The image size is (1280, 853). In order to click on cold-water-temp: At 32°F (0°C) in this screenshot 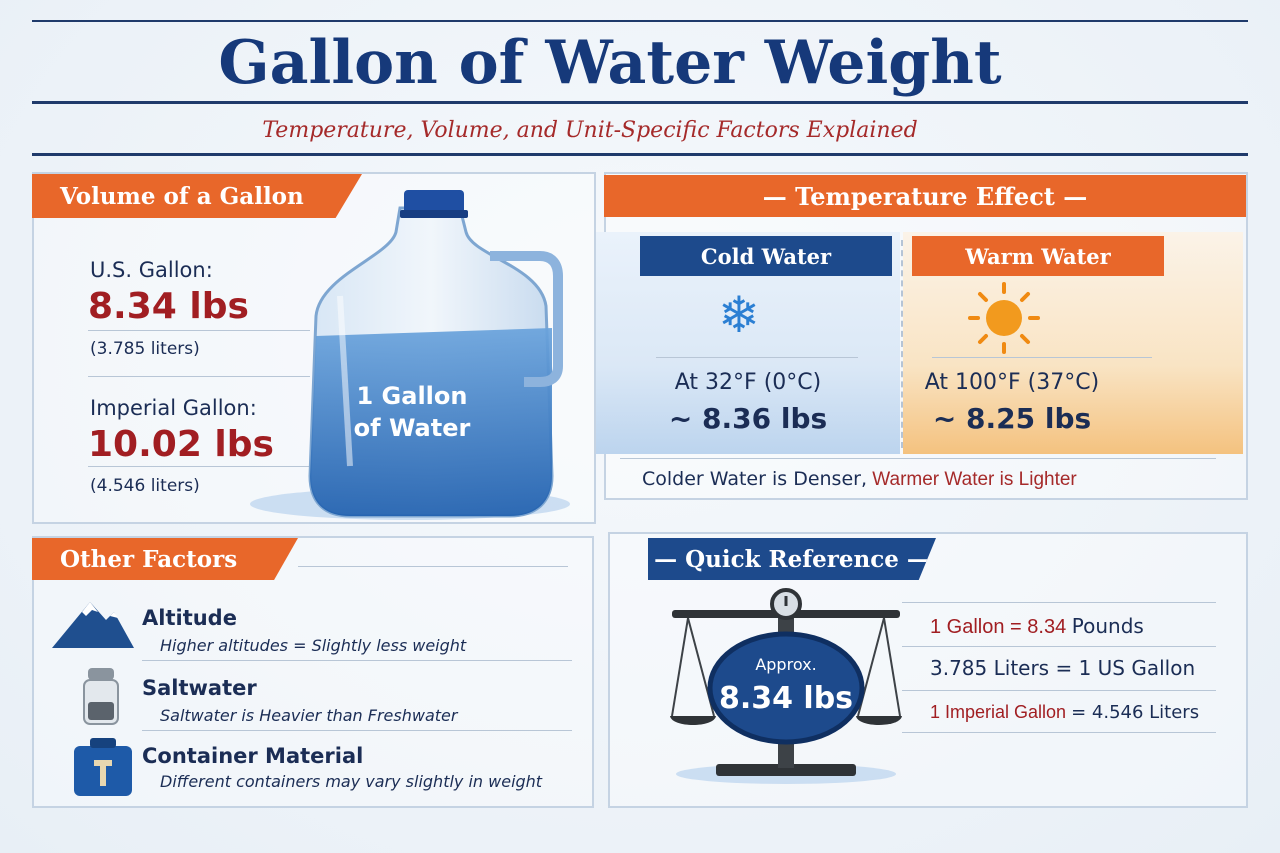, I will do `click(748, 382)`.